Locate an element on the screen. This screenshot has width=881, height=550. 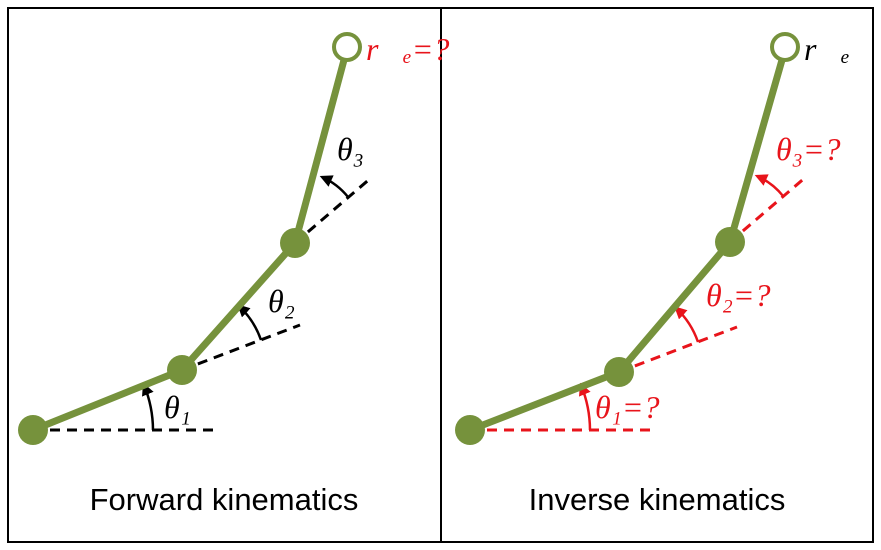
joint-label: θ₃ is located at coordinates (350, 149).